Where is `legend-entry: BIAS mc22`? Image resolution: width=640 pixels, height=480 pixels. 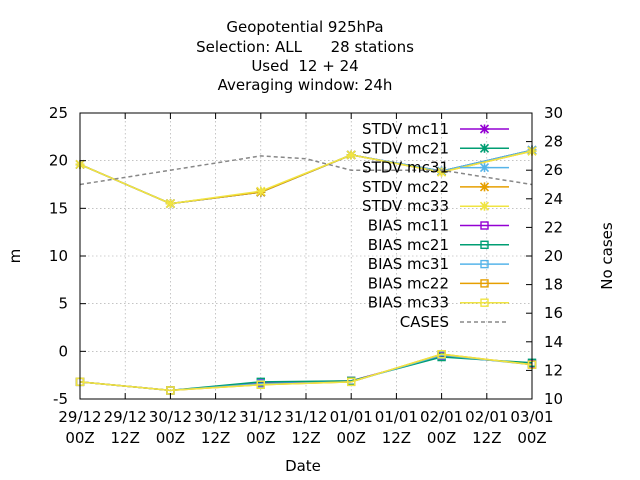 legend-entry: BIAS mc22 is located at coordinates (438, 283).